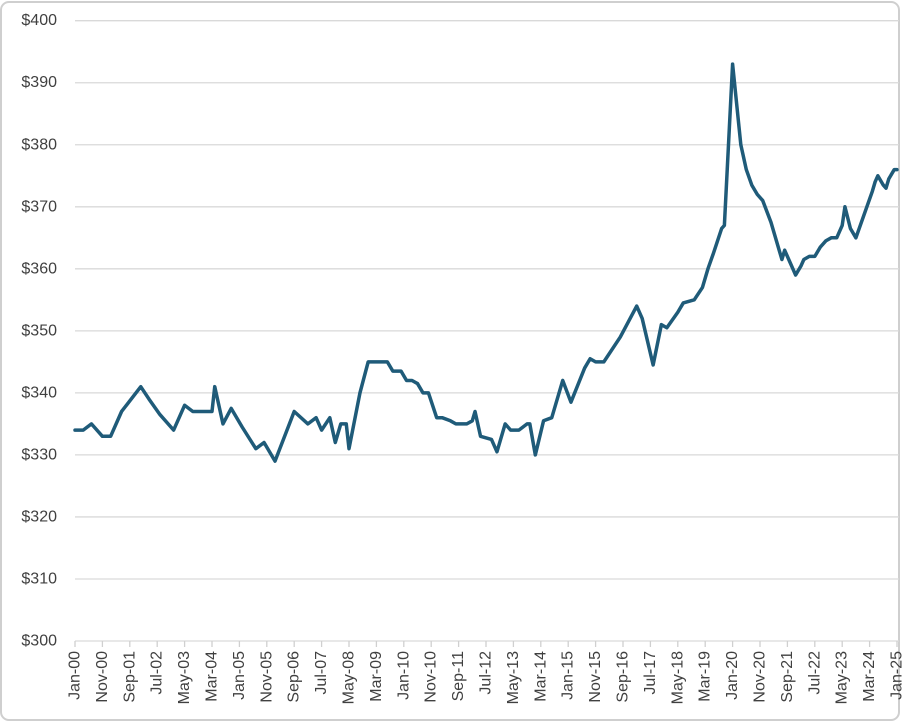 Image resolution: width=918 pixels, height=724 pixels. I want to click on x-axis-label: Jul-02, so click(157, 673).